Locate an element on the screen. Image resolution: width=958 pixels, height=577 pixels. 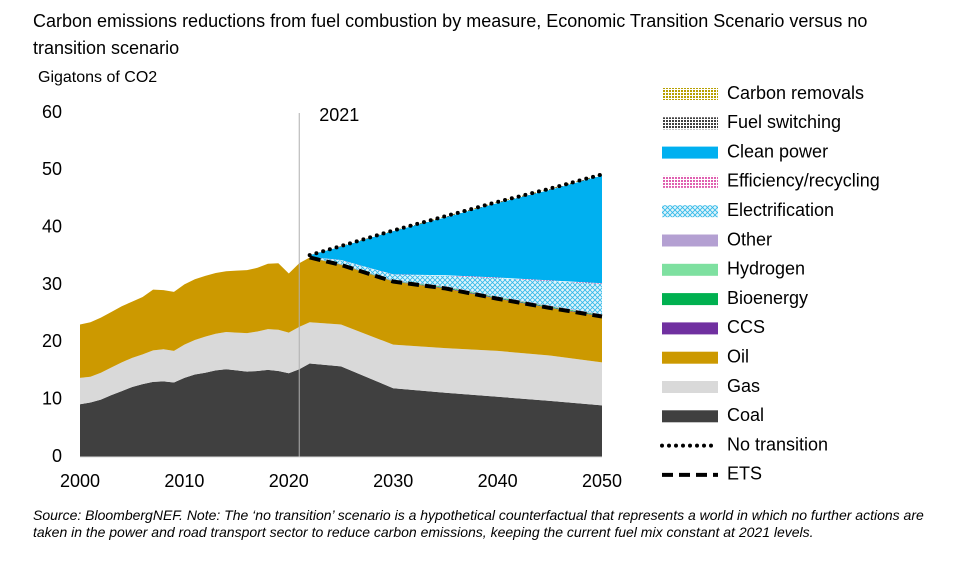
legend-label: Efficiency/recycling is located at coordinates (803, 181).